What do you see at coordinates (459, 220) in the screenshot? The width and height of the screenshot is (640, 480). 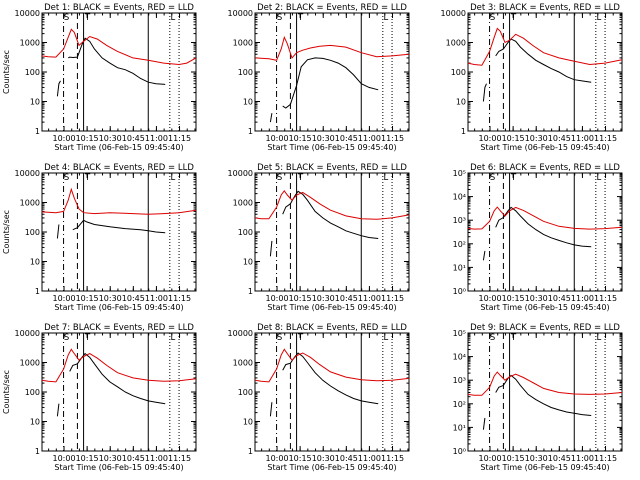 I see `y-tick-label: 10³` at bounding box center [459, 220].